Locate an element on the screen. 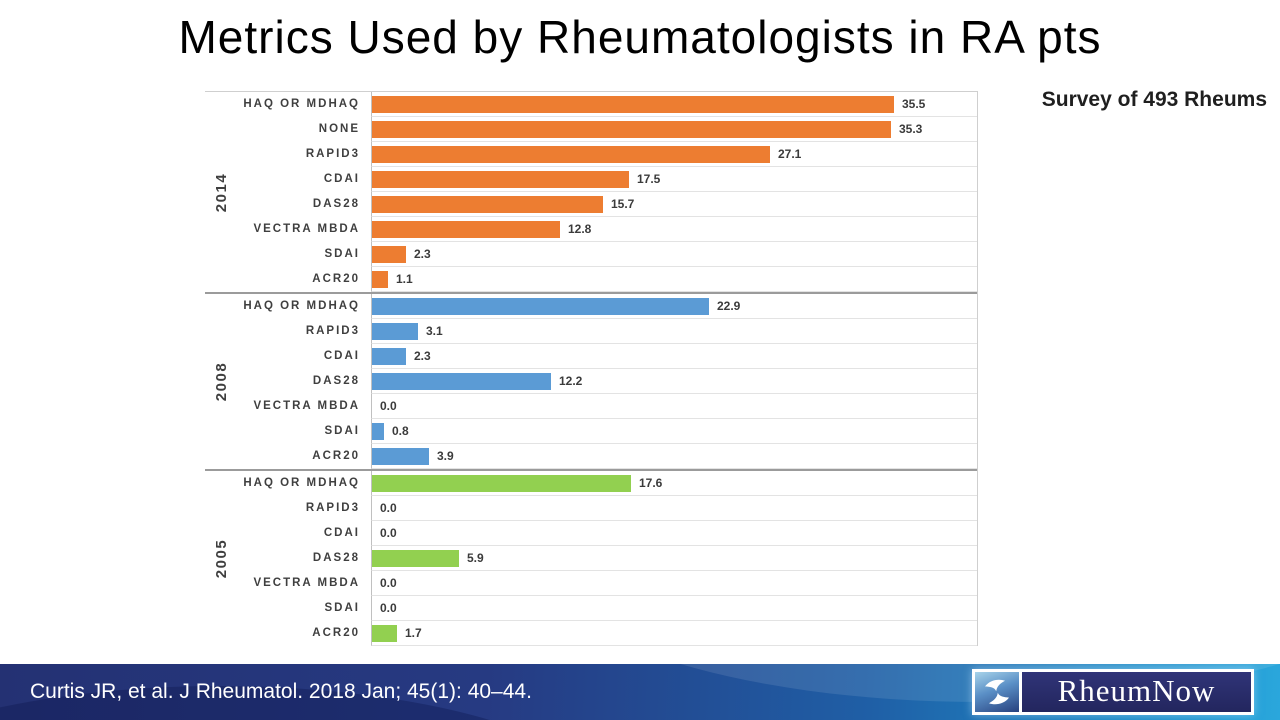 The image size is (1280, 720). chart-row: DAS28 15.7 is located at coordinates (591, 204).